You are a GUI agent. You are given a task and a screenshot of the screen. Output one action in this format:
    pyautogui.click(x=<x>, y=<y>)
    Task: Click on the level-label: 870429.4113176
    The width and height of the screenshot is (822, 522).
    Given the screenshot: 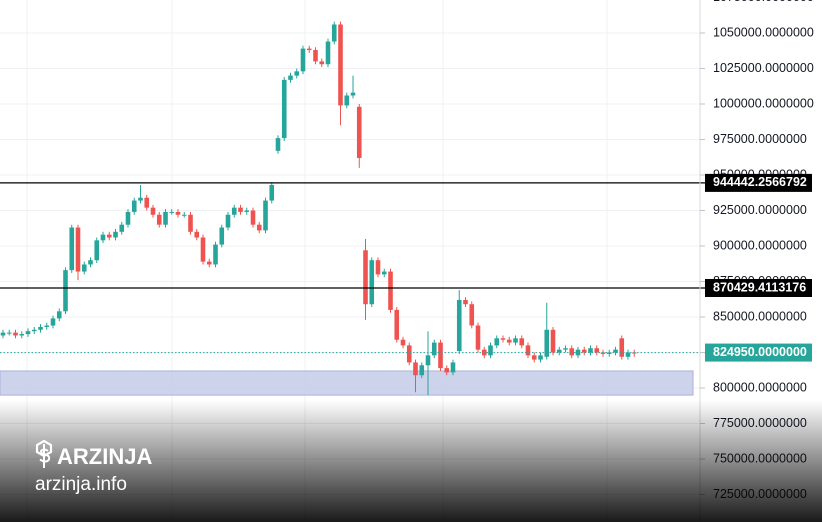 What is the action you would take?
    pyautogui.click(x=759, y=287)
    